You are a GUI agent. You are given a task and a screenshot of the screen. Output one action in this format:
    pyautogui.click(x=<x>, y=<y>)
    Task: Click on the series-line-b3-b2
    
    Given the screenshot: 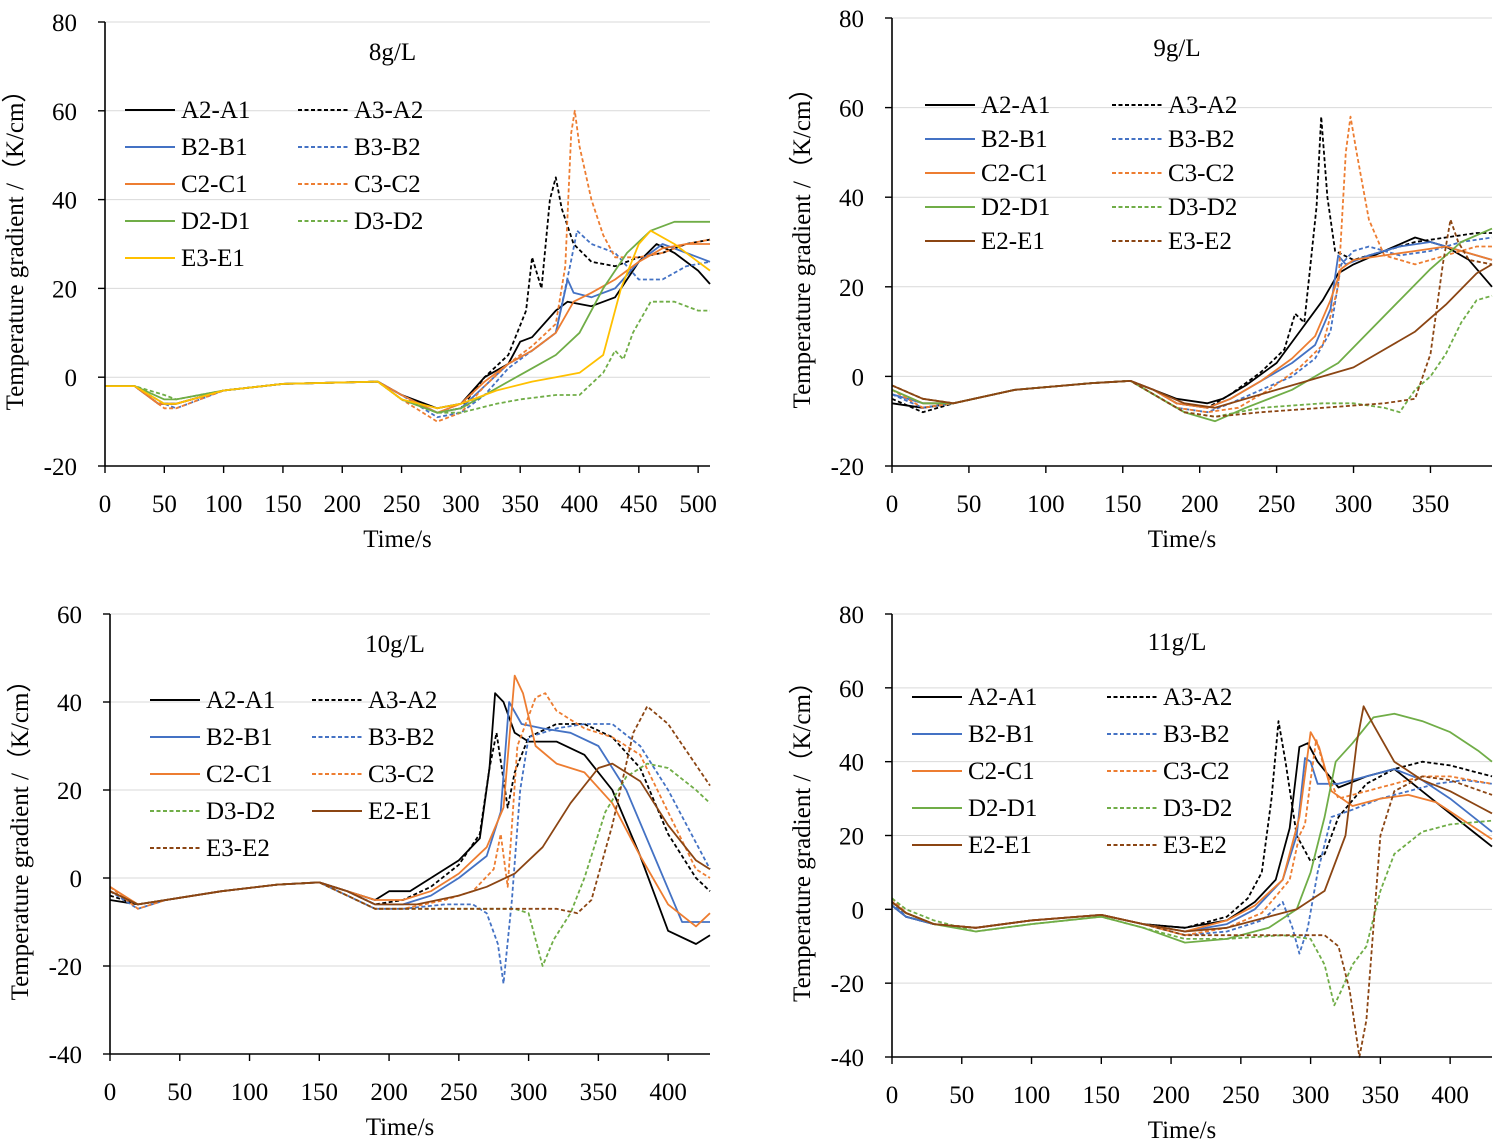 What is the action you would take?
    pyautogui.click(x=408, y=324)
    